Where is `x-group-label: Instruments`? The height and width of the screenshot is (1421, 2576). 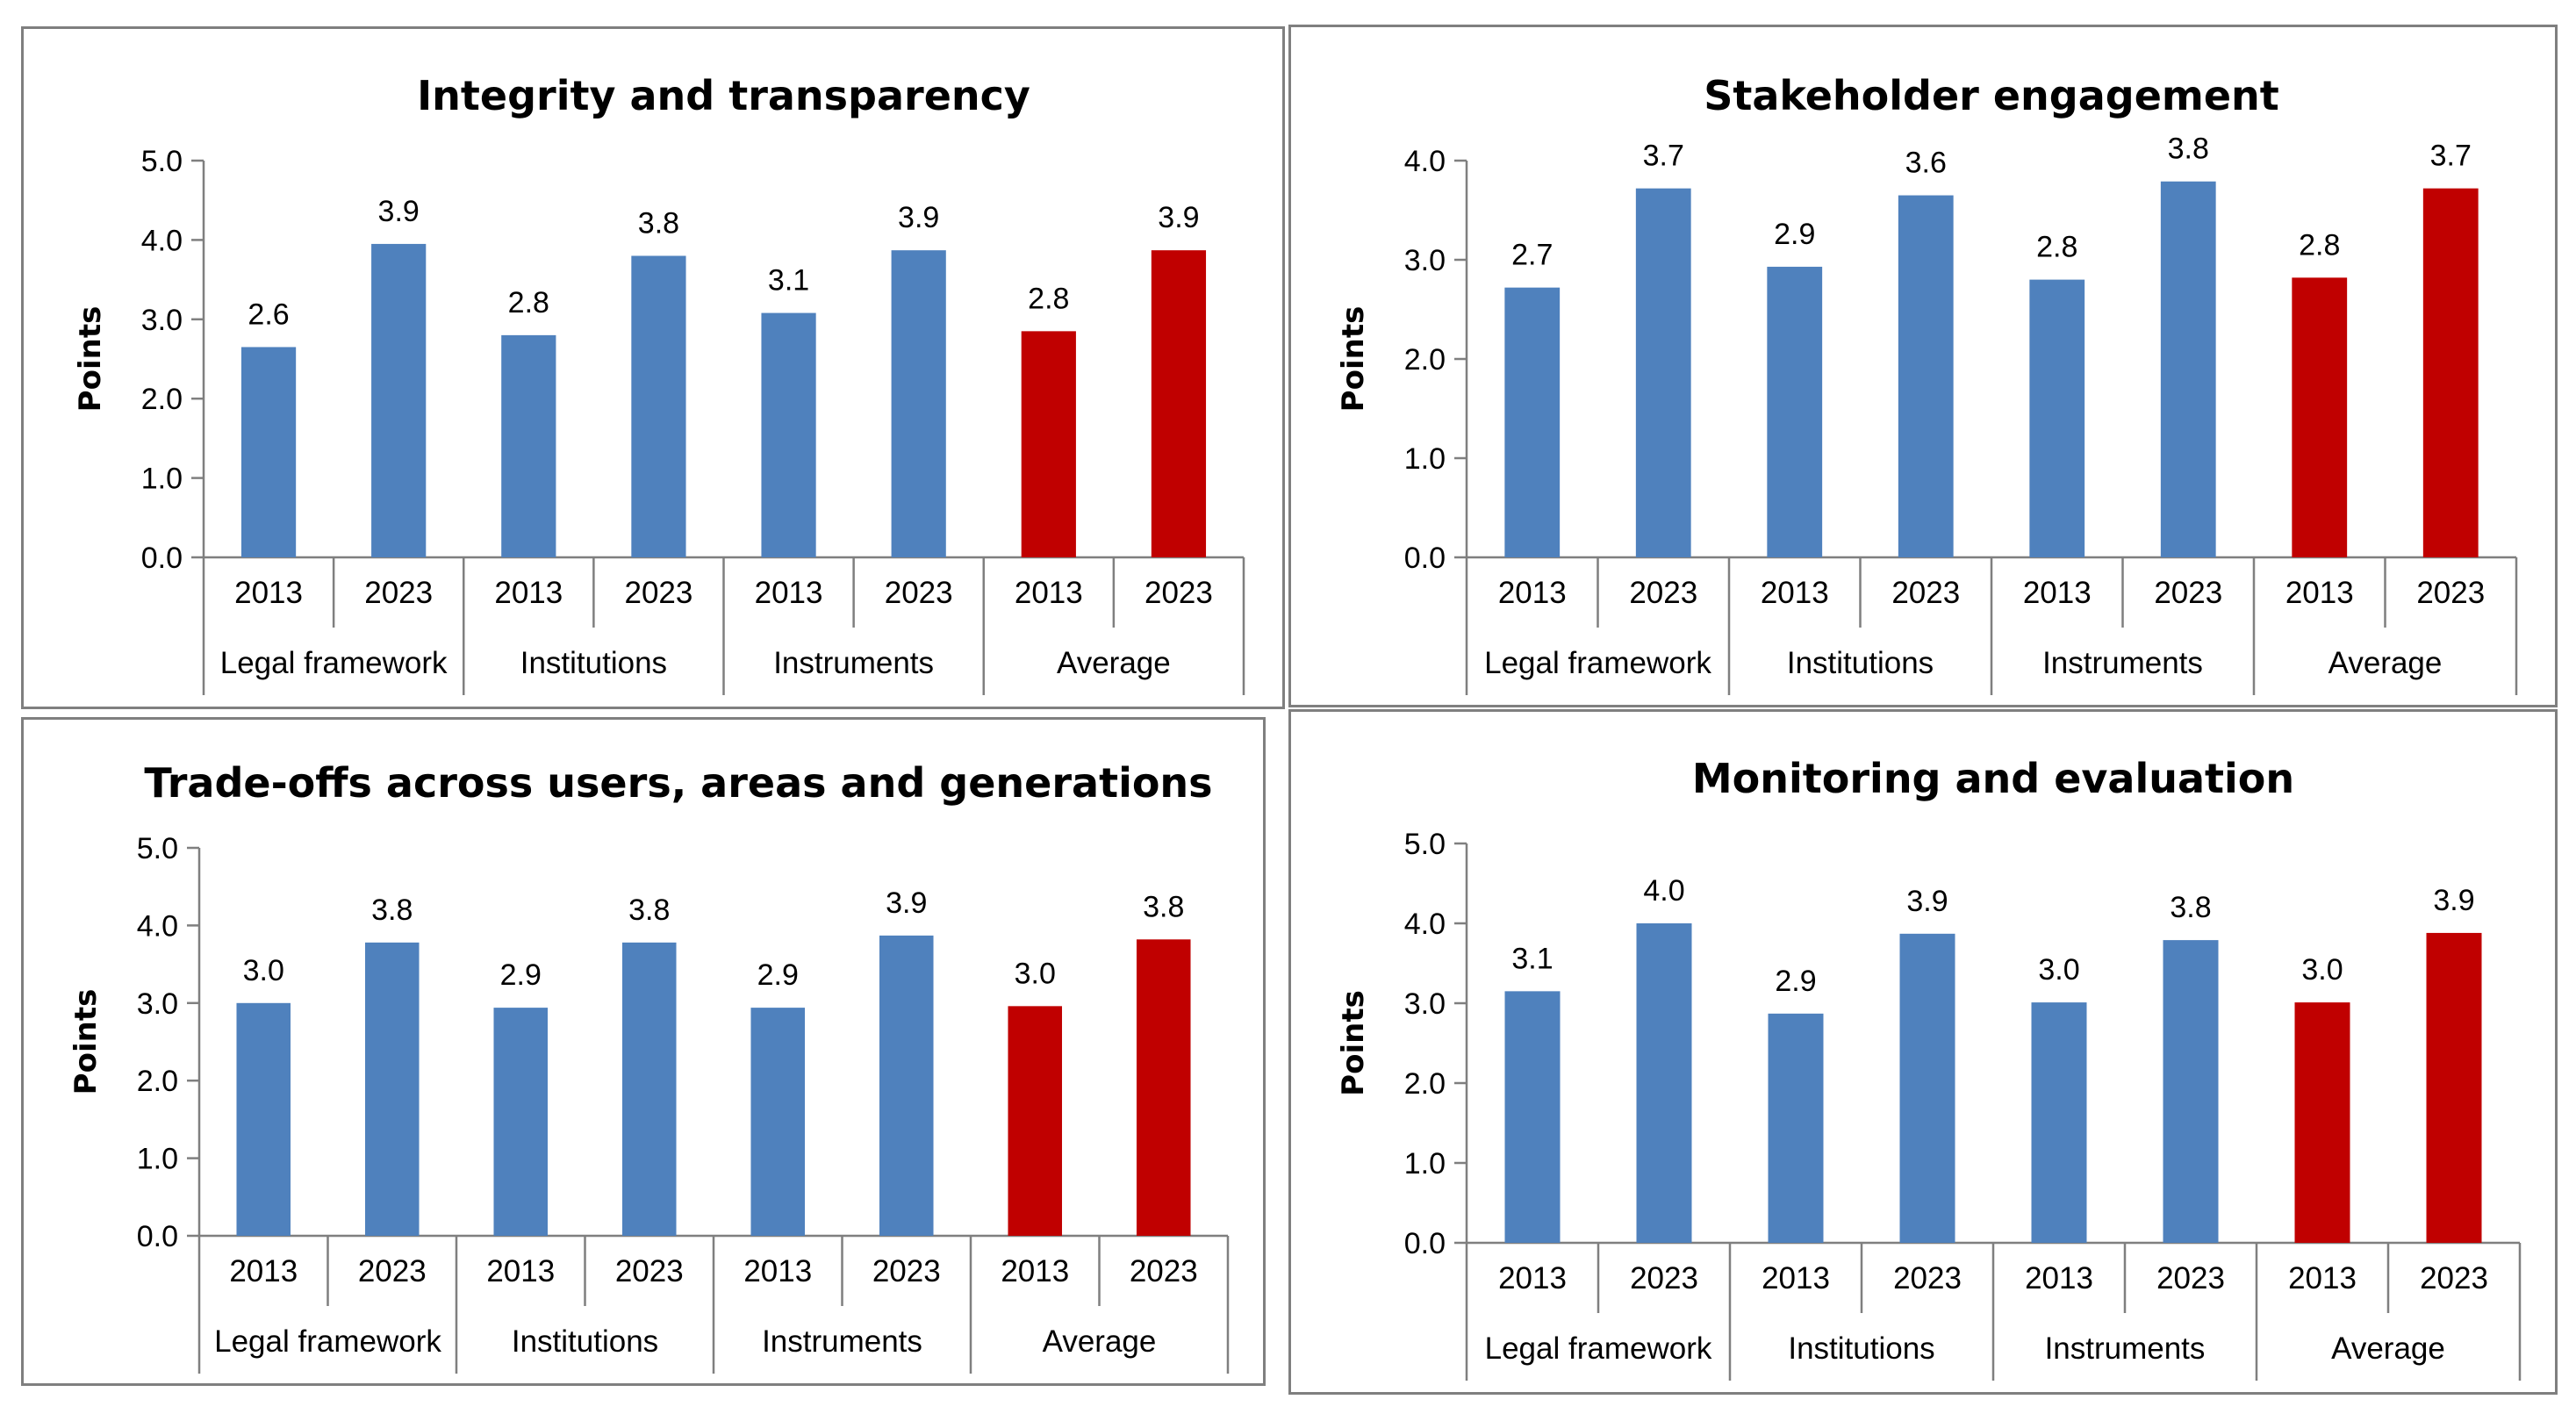
x-group-label: Instruments is located at coordinates (853, 663).